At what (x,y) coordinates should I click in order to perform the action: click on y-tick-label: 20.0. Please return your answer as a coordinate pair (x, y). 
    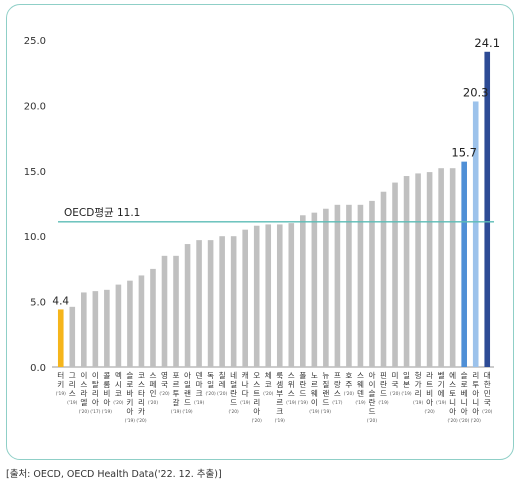
    Looking at the image, I should click on (35, 106).